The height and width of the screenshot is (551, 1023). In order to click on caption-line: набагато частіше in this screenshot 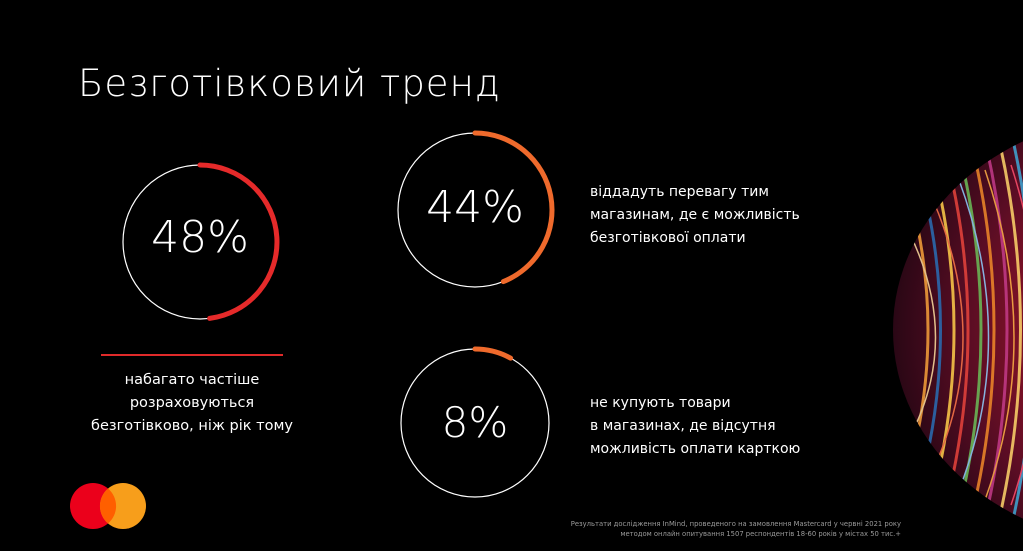, I will do `click(192, 380)`.